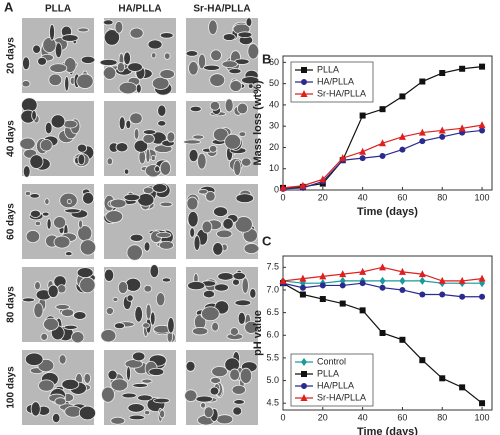  What do you see at coordinates (442, 417) in the screenshot?
I see `x-tick-label: 80` at bounding box center [442, 417].